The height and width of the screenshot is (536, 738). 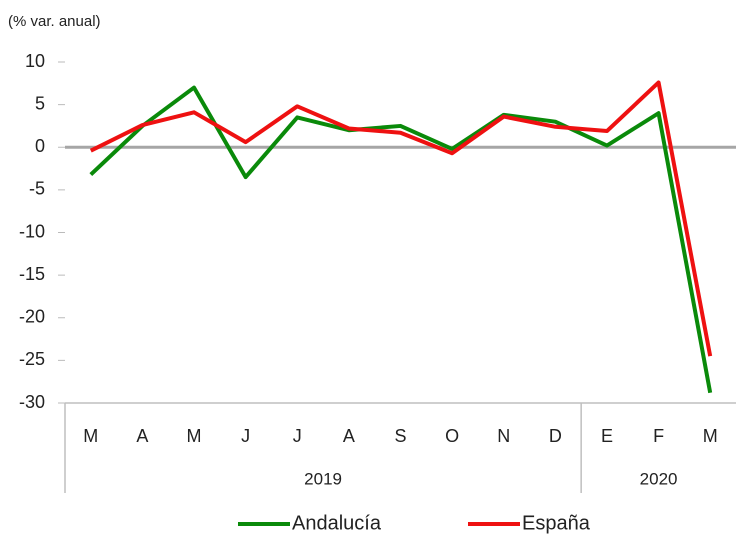 What do you see at coordinates (323, 478) in the screenshot?
I see `group-label: 2019` at bounding box center [323, 478].